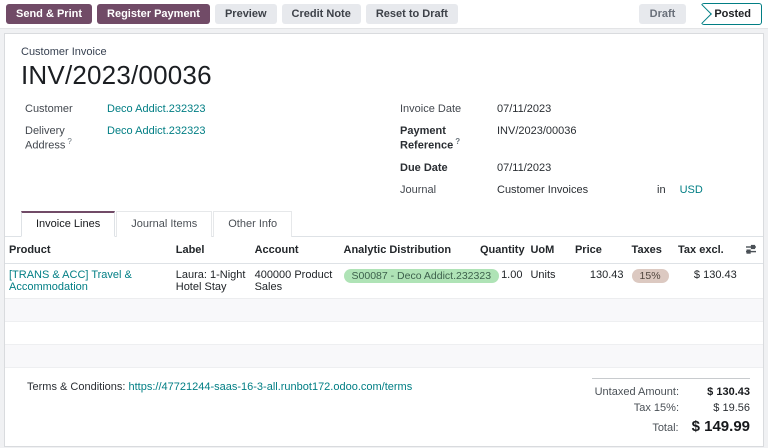 The image size is (768, 448). I want to click on invoice-date-value: 07/11/2023, so click(524, 109).